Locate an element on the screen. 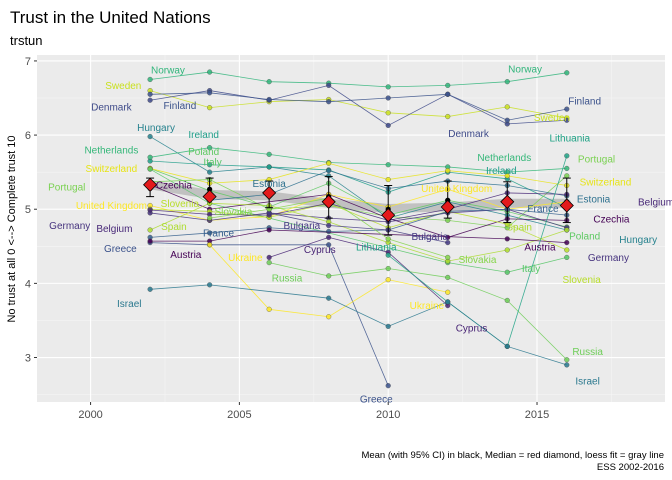 This screenshot has width=672, height=480. x-axis-ticks: 2000 2005 2010 2015 is located at coordinates (313, 411).